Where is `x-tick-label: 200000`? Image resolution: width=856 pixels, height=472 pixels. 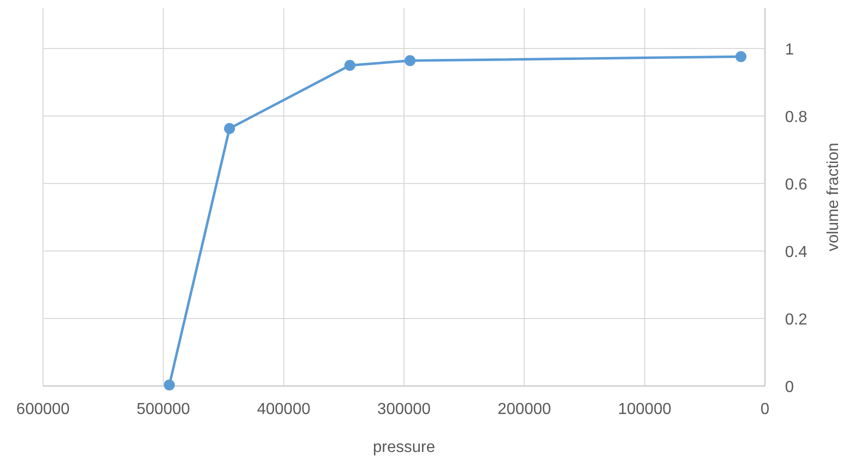 x-tick-label: 200000 is located at coordinates (525, 409).